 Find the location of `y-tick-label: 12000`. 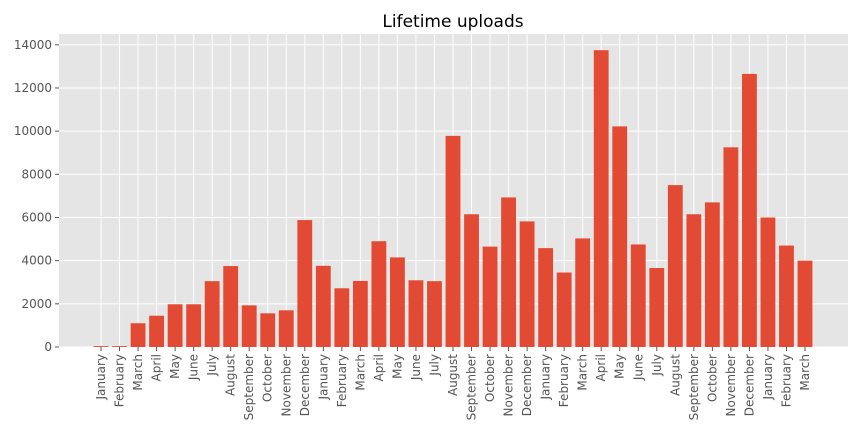

y-tick-label: 12000 is located at coordinates (33, 88).